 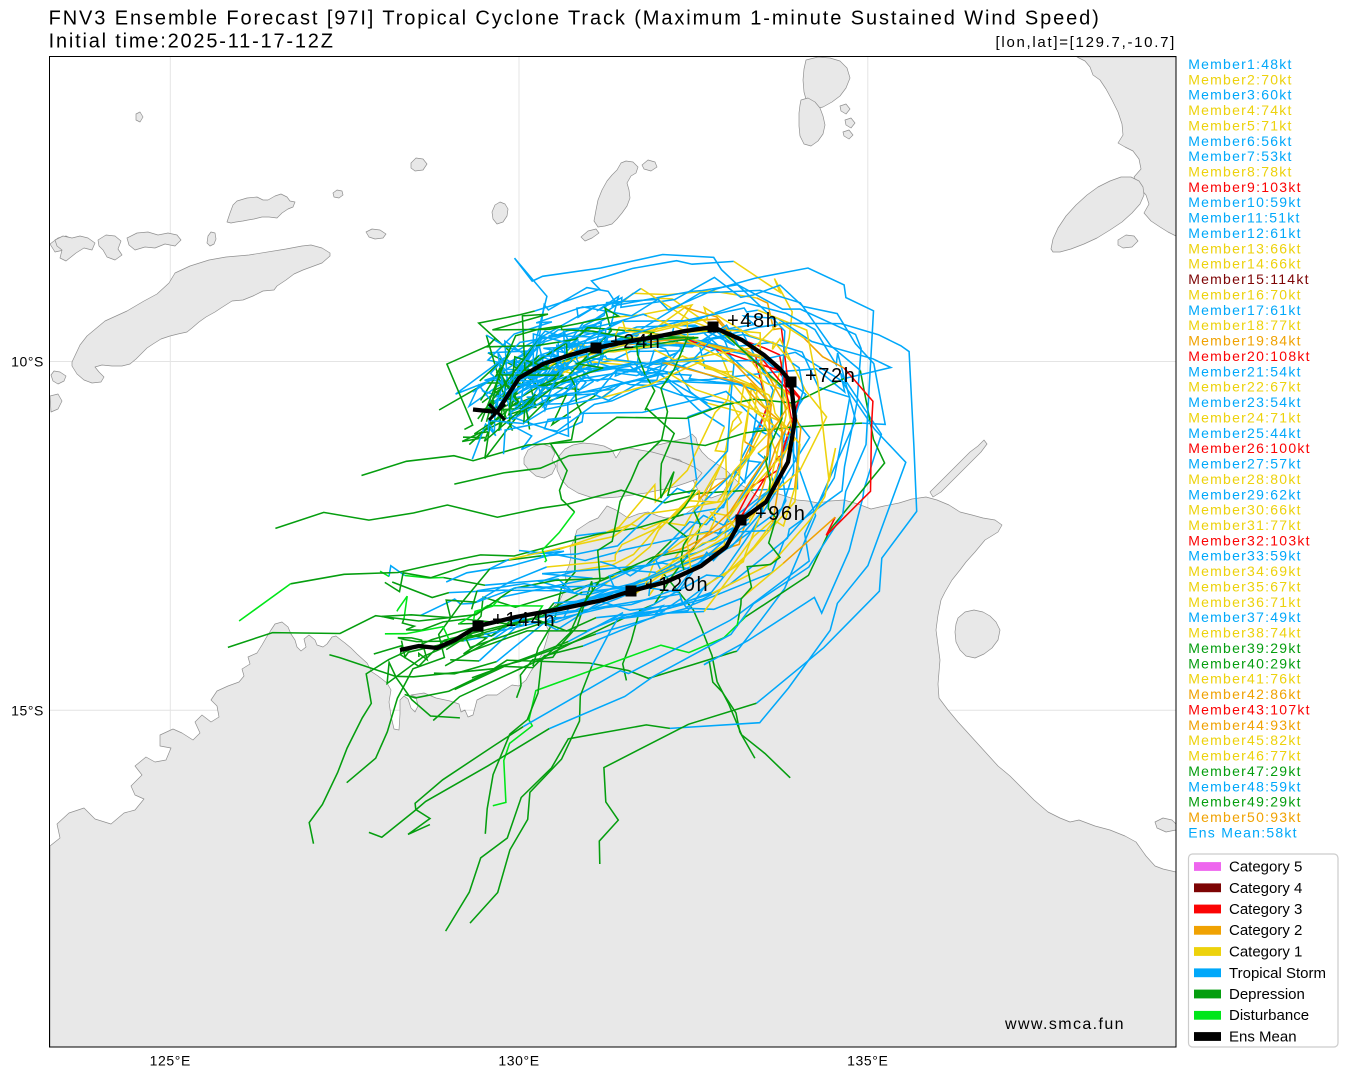 What do you see at coordinates (635, 342) in the screenshot?
I see `svg-text: +24h` at bounding box center [635, 342].